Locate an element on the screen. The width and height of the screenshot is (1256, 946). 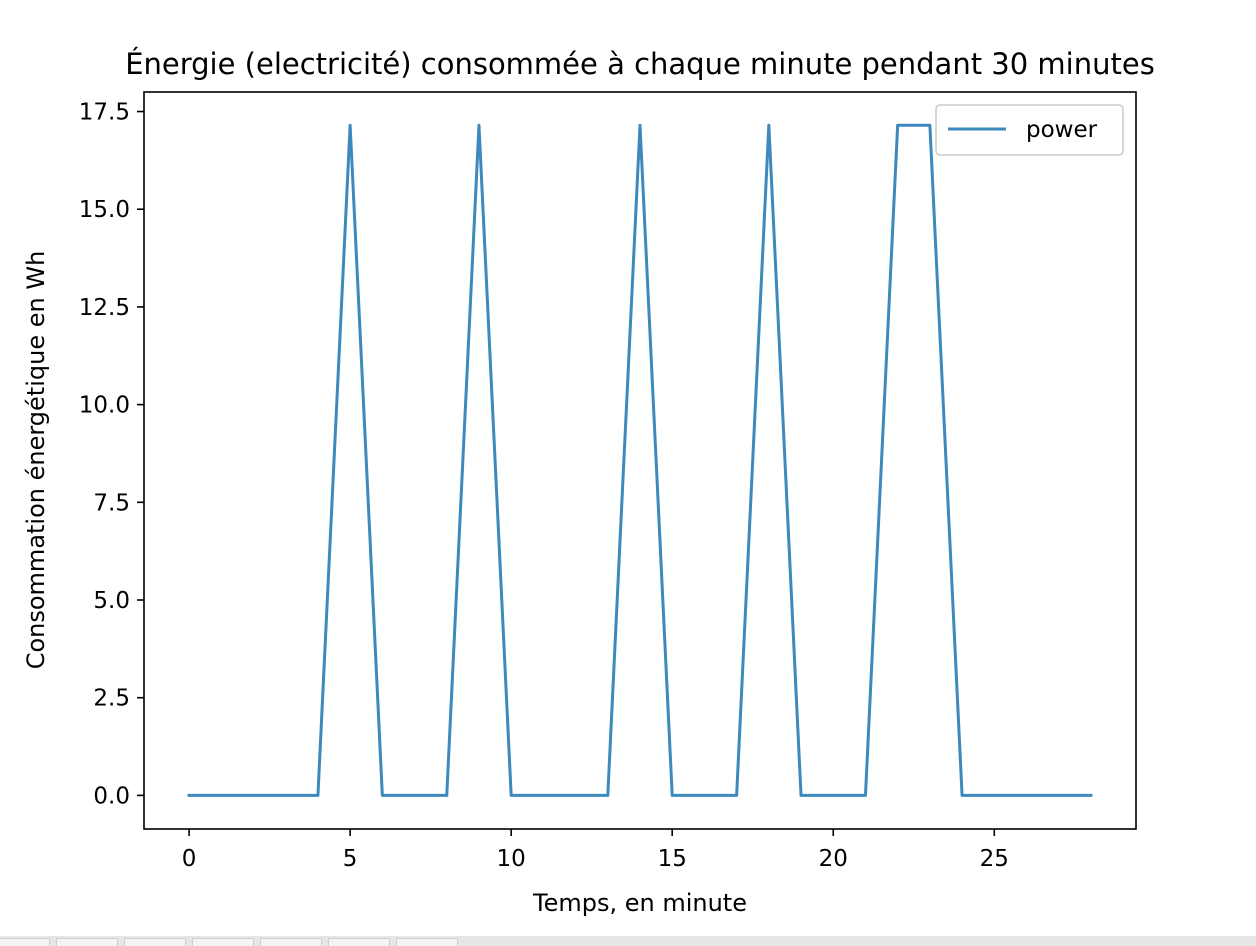
x-tick-label: 15 is located at coordinates (672, 859).